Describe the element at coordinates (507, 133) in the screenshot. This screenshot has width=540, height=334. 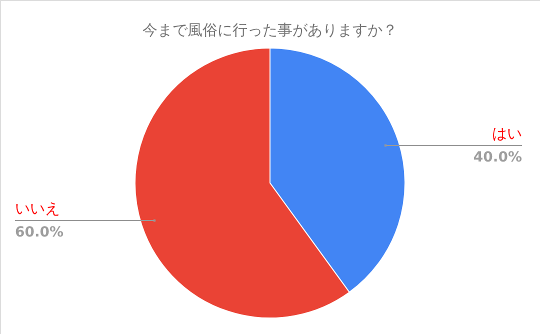
I see `slice-label: はい` at that location.